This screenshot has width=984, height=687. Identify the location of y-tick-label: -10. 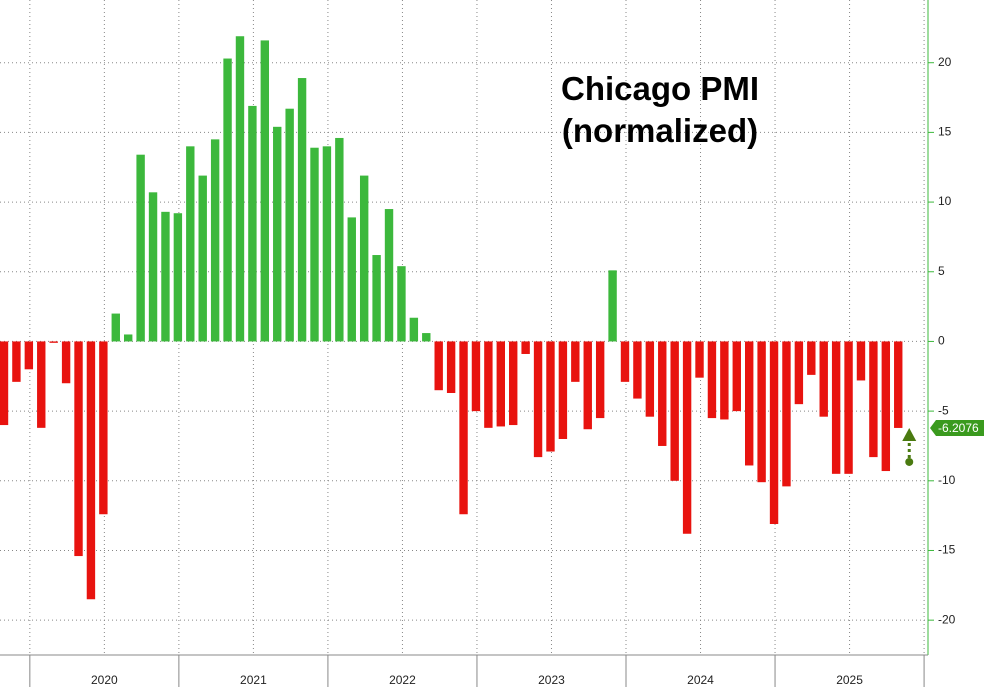
(947, 480).